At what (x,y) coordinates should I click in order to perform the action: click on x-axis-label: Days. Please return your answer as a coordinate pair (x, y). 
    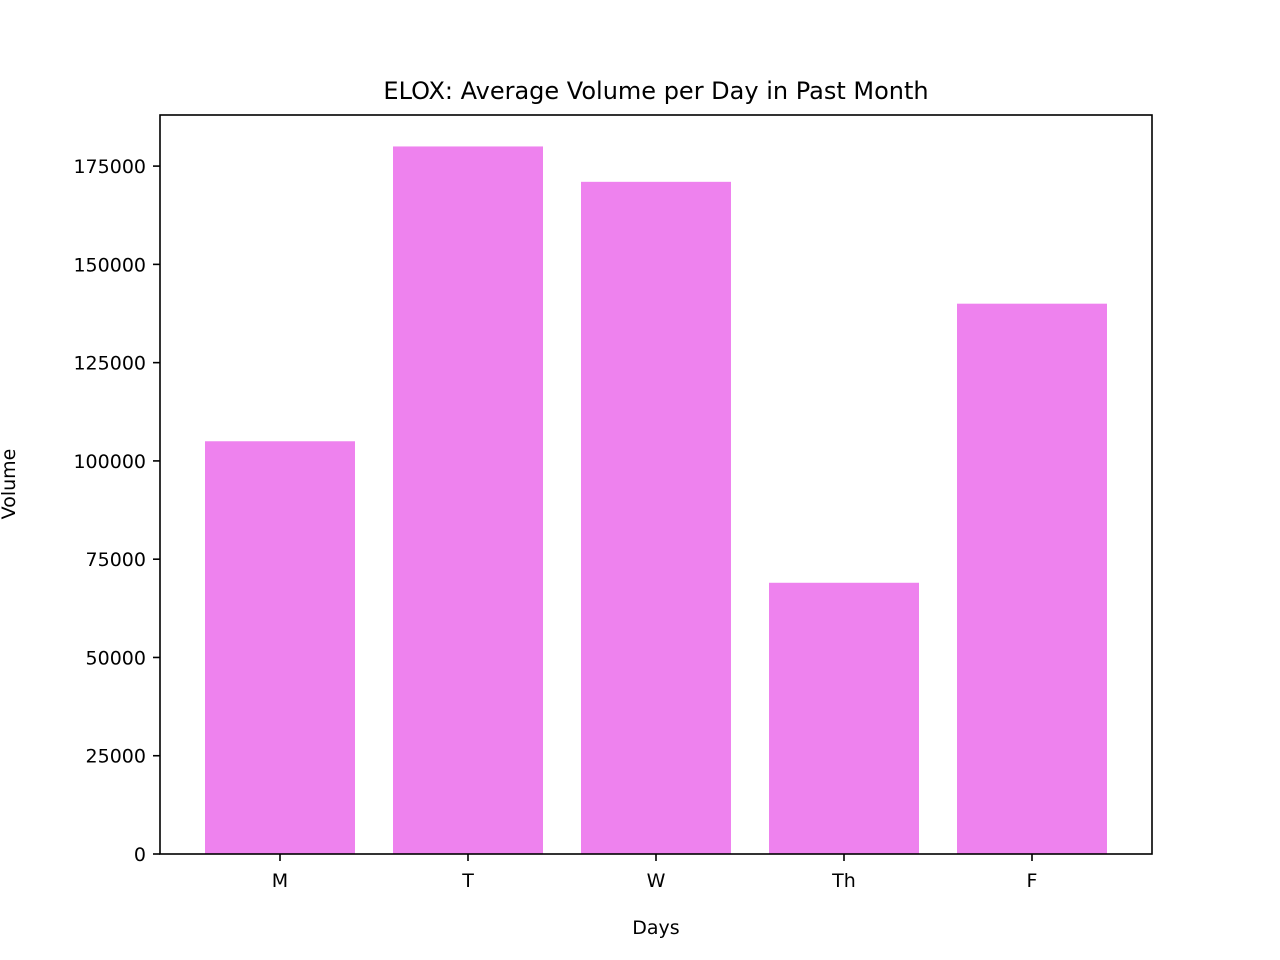
    Looking at the image, I should click on (655, 928).